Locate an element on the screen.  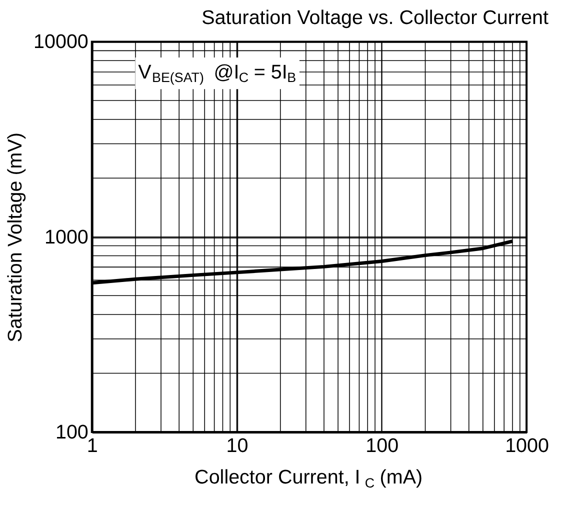
y-tick-label: 10000 is located at coordinates (60, 42).